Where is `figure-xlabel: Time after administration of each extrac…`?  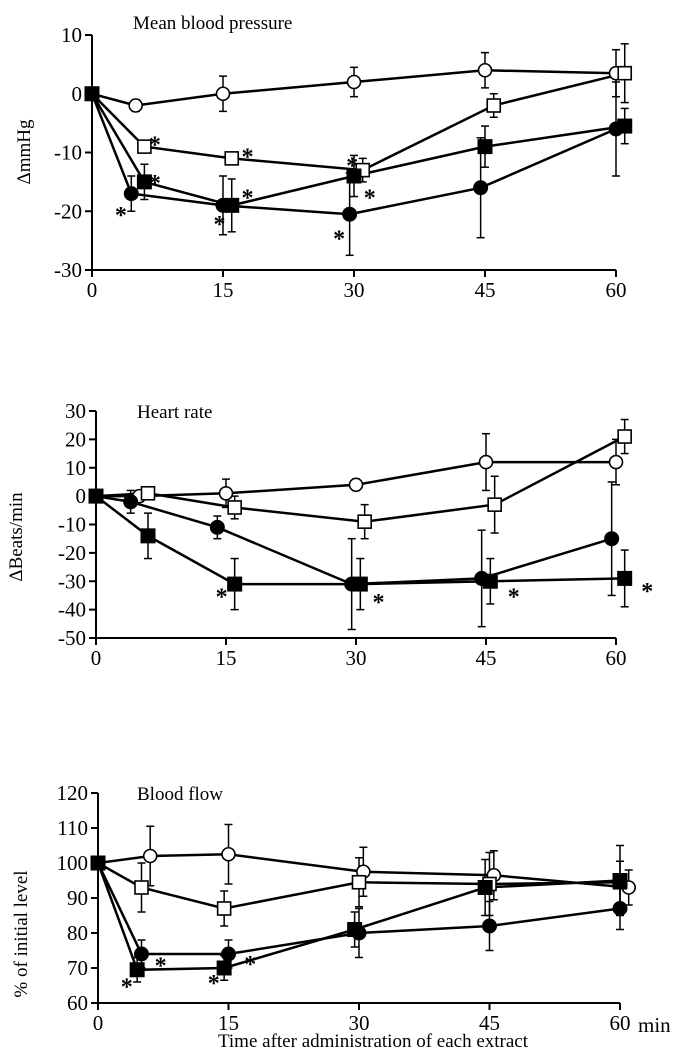 figure-xlabel: Time after administration of each extrac… is located at coordinates (373, 1041).